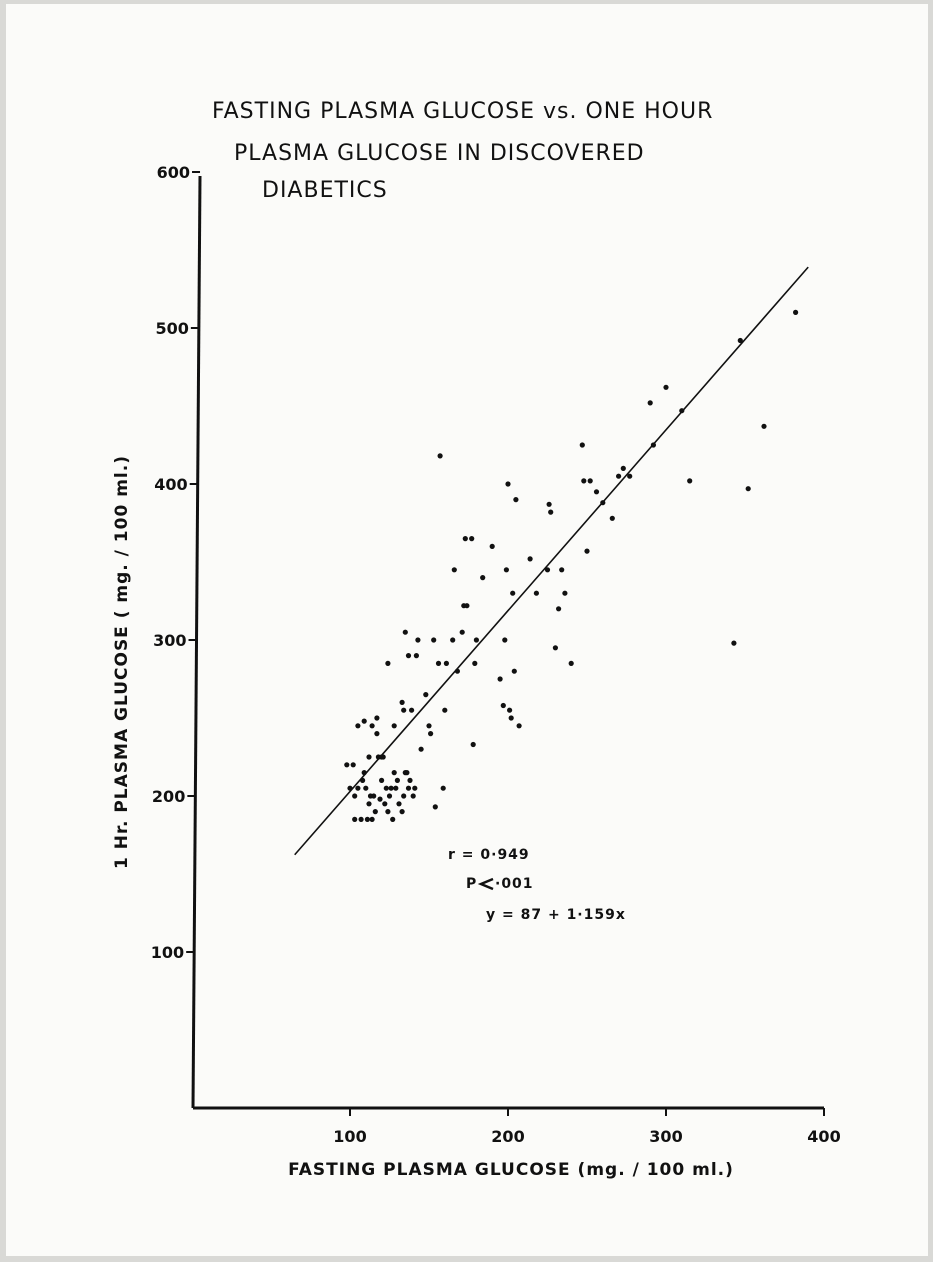 This screenshot has height=1262, width=933. Describe the element at coordinates (176, 562) in the screenshot. I see `y-tick-group: 100 200 300 400 500 600` at that location.